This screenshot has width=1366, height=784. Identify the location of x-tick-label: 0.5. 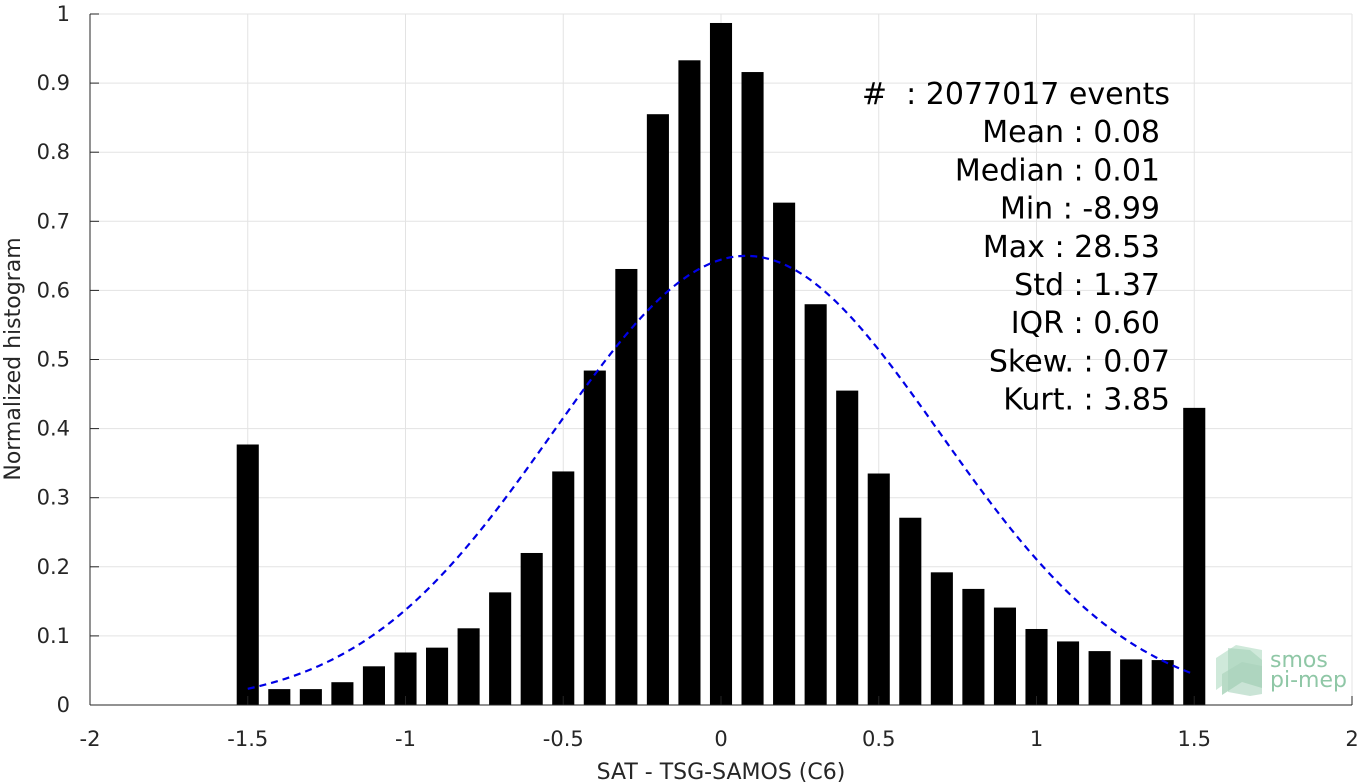
(878, 739).